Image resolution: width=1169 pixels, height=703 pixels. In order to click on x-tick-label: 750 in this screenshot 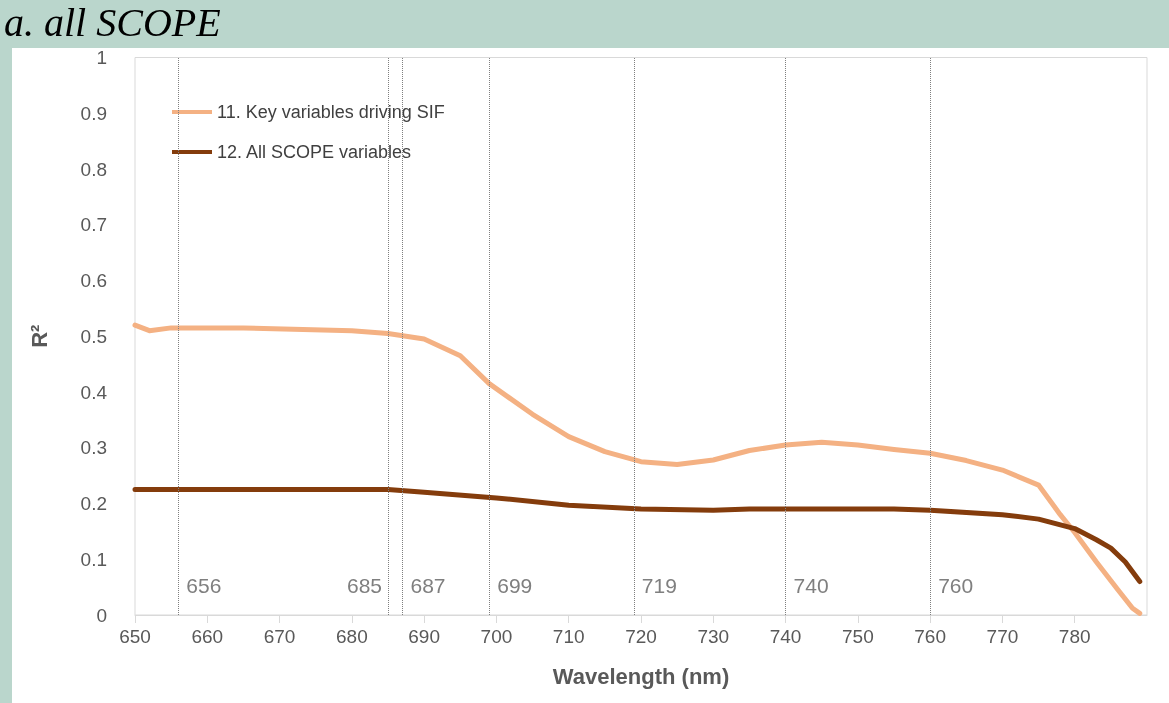, I will do `click(858, 636)`.